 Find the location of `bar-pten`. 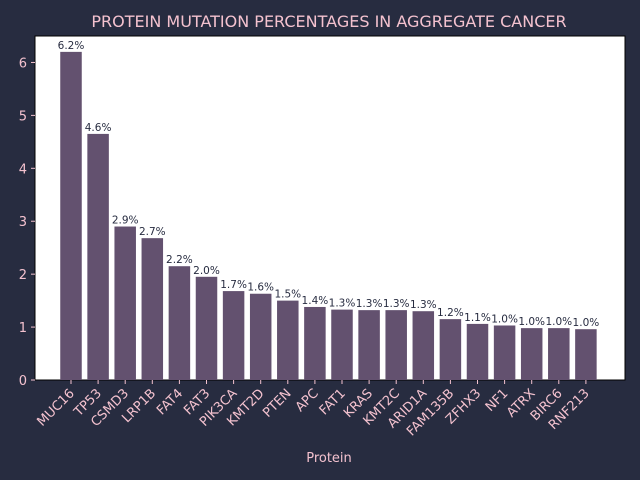

bar-pten is located at coordinates (288, 340).